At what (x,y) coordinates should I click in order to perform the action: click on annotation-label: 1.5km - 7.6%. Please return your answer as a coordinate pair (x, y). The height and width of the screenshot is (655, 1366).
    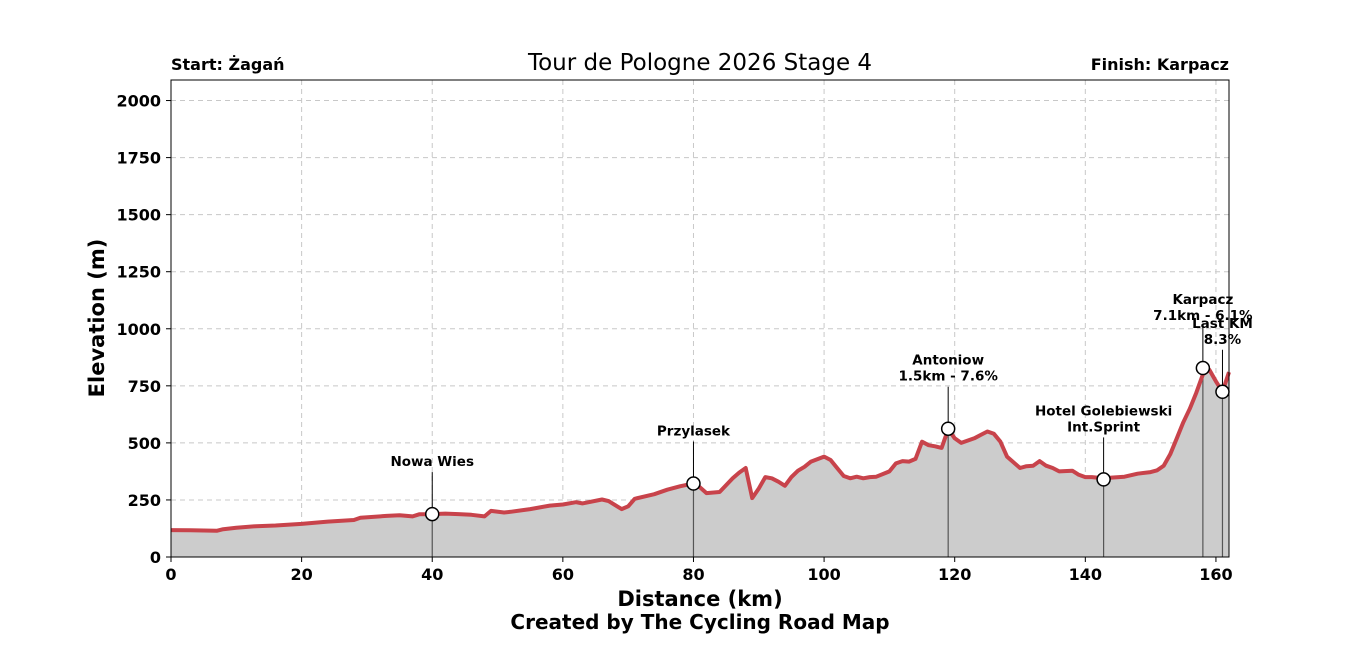
    Looking at the image, I should click on (948, 377).